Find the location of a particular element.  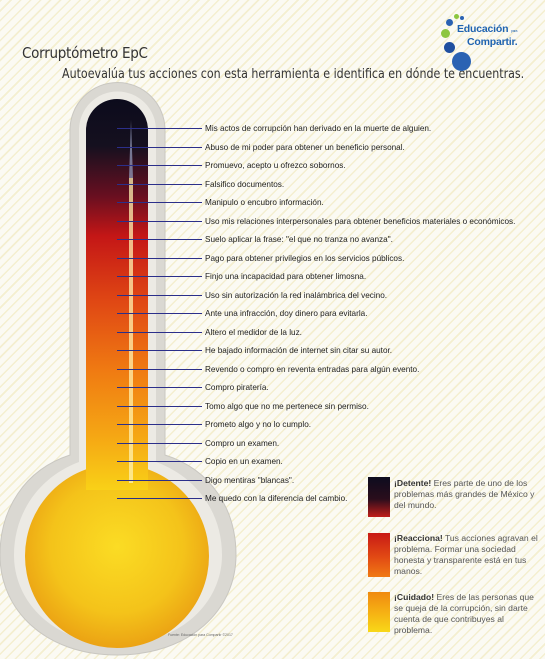

legend-heading: ¡Detente! is located at coordinates (413, 483).